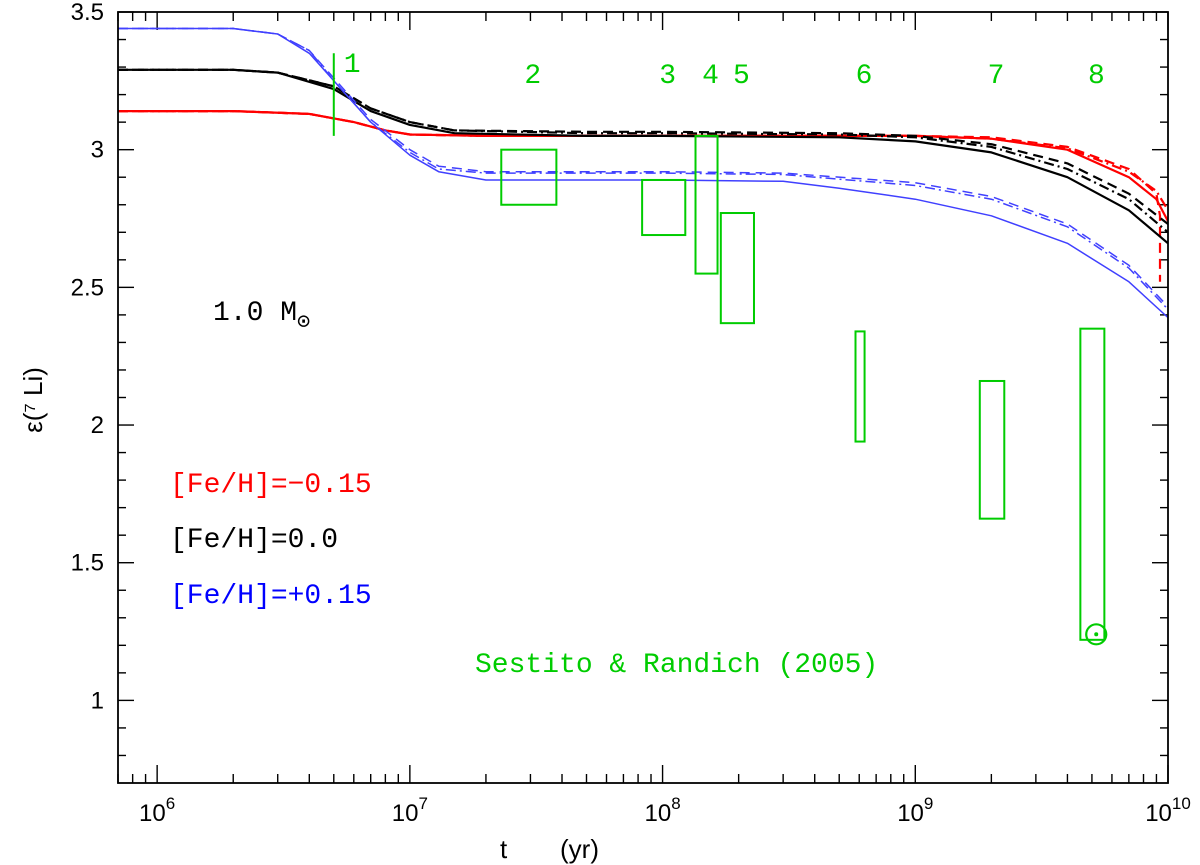 This screenshot has width=1200, height=865. Describe the element at coordinates (1181, 803) in the screenshot. I see `x-tick-exponent: 10` at that location.